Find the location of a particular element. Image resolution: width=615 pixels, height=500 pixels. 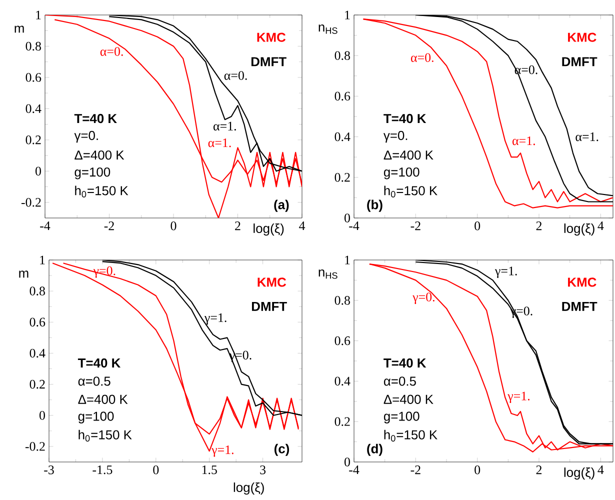

x-tick-label: 3 is located at coordinates (263, 470).